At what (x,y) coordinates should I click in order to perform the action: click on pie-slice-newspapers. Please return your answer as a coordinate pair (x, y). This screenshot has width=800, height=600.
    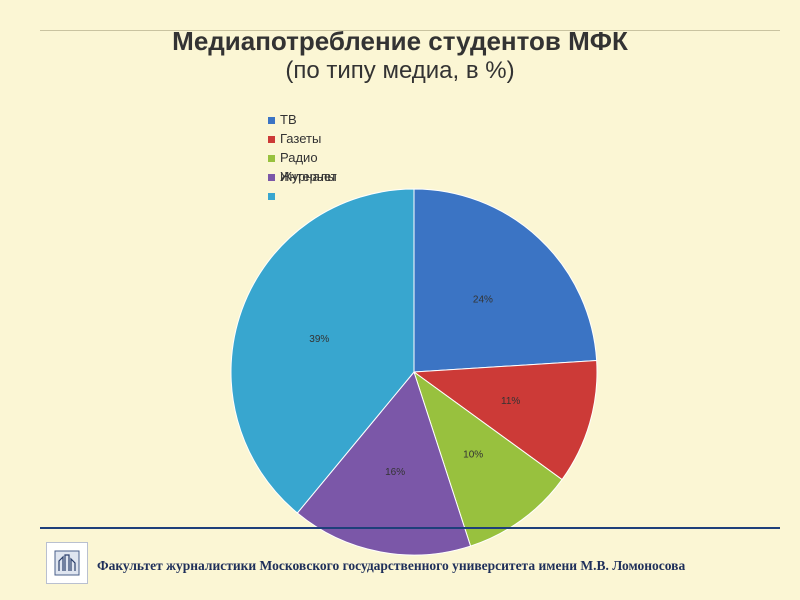
    Looking at the image, I should click on (505, 420).